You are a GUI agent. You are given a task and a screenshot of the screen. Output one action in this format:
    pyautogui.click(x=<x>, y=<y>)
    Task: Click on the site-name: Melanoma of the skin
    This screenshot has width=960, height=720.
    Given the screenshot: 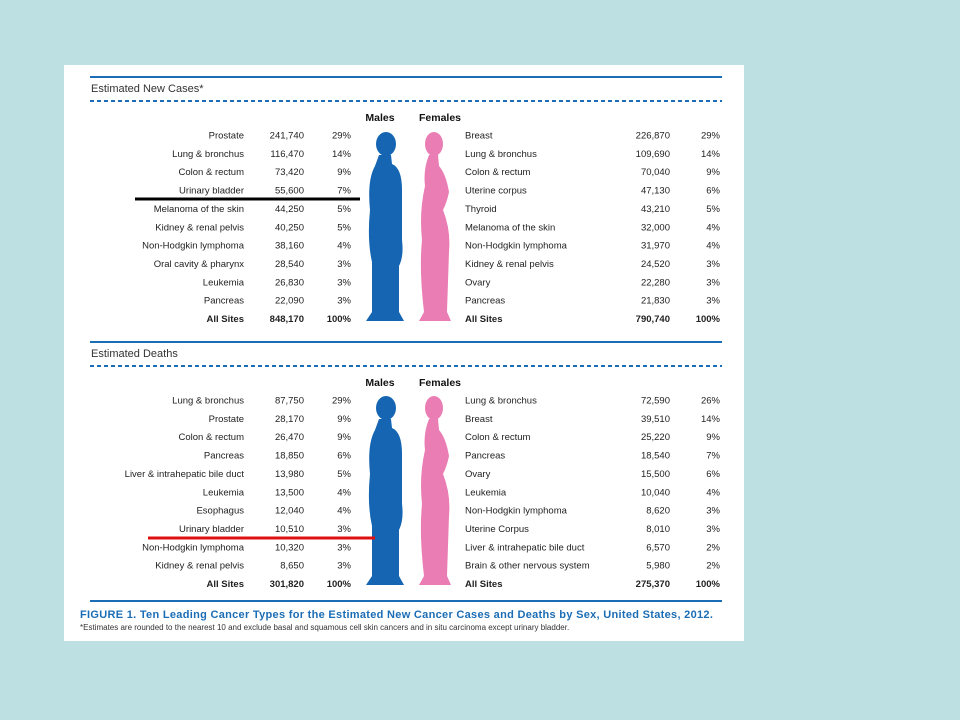 What is the action you would take?
    pyautogui.click(x=510, y=227)
    